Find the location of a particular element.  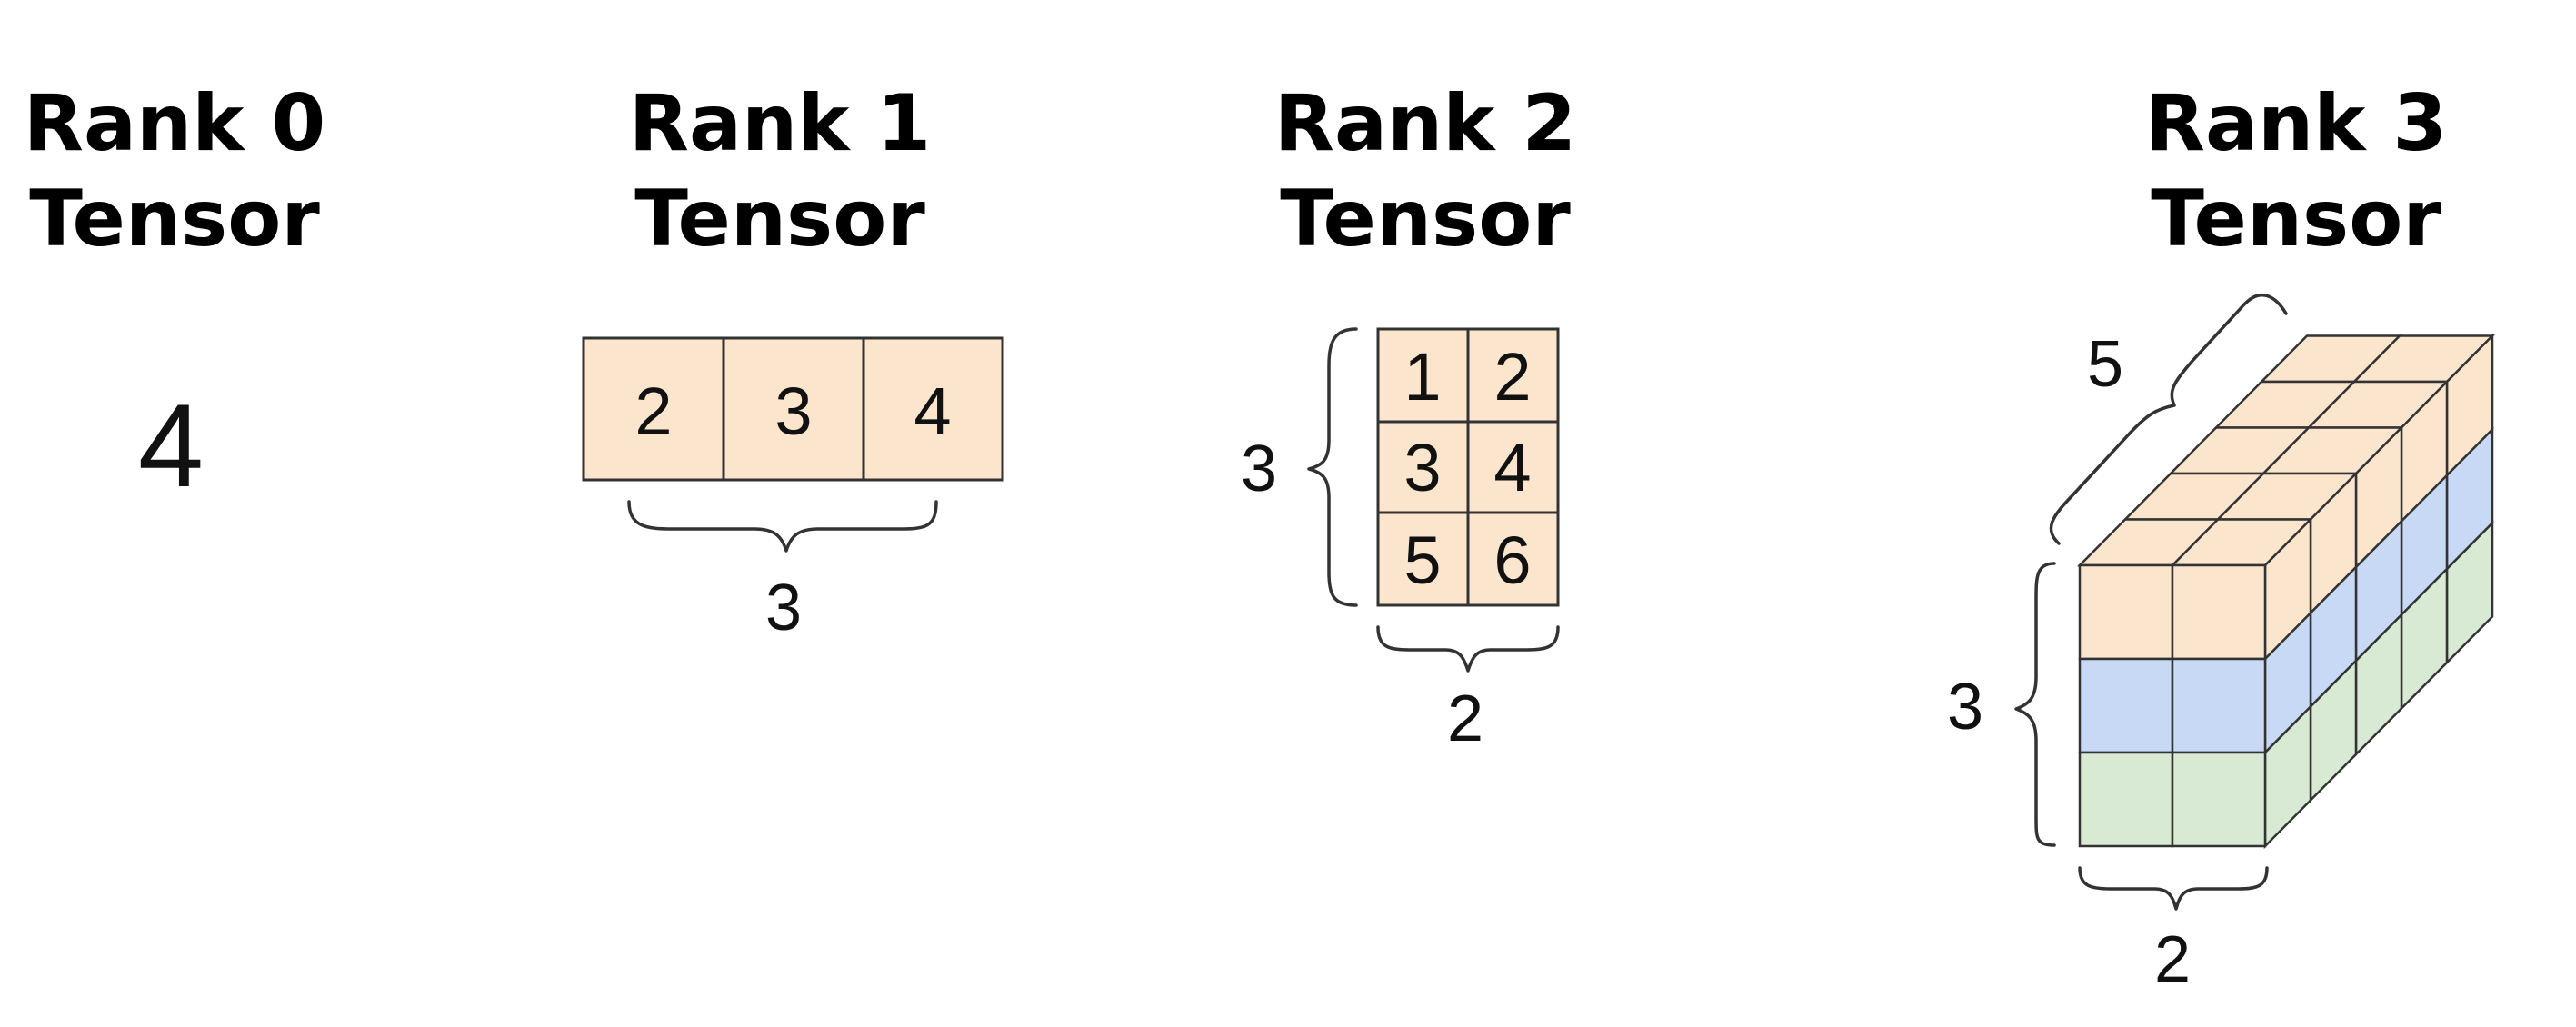

rank2-cell-2-1-label: 6 is located at coordinates (1512, 561).